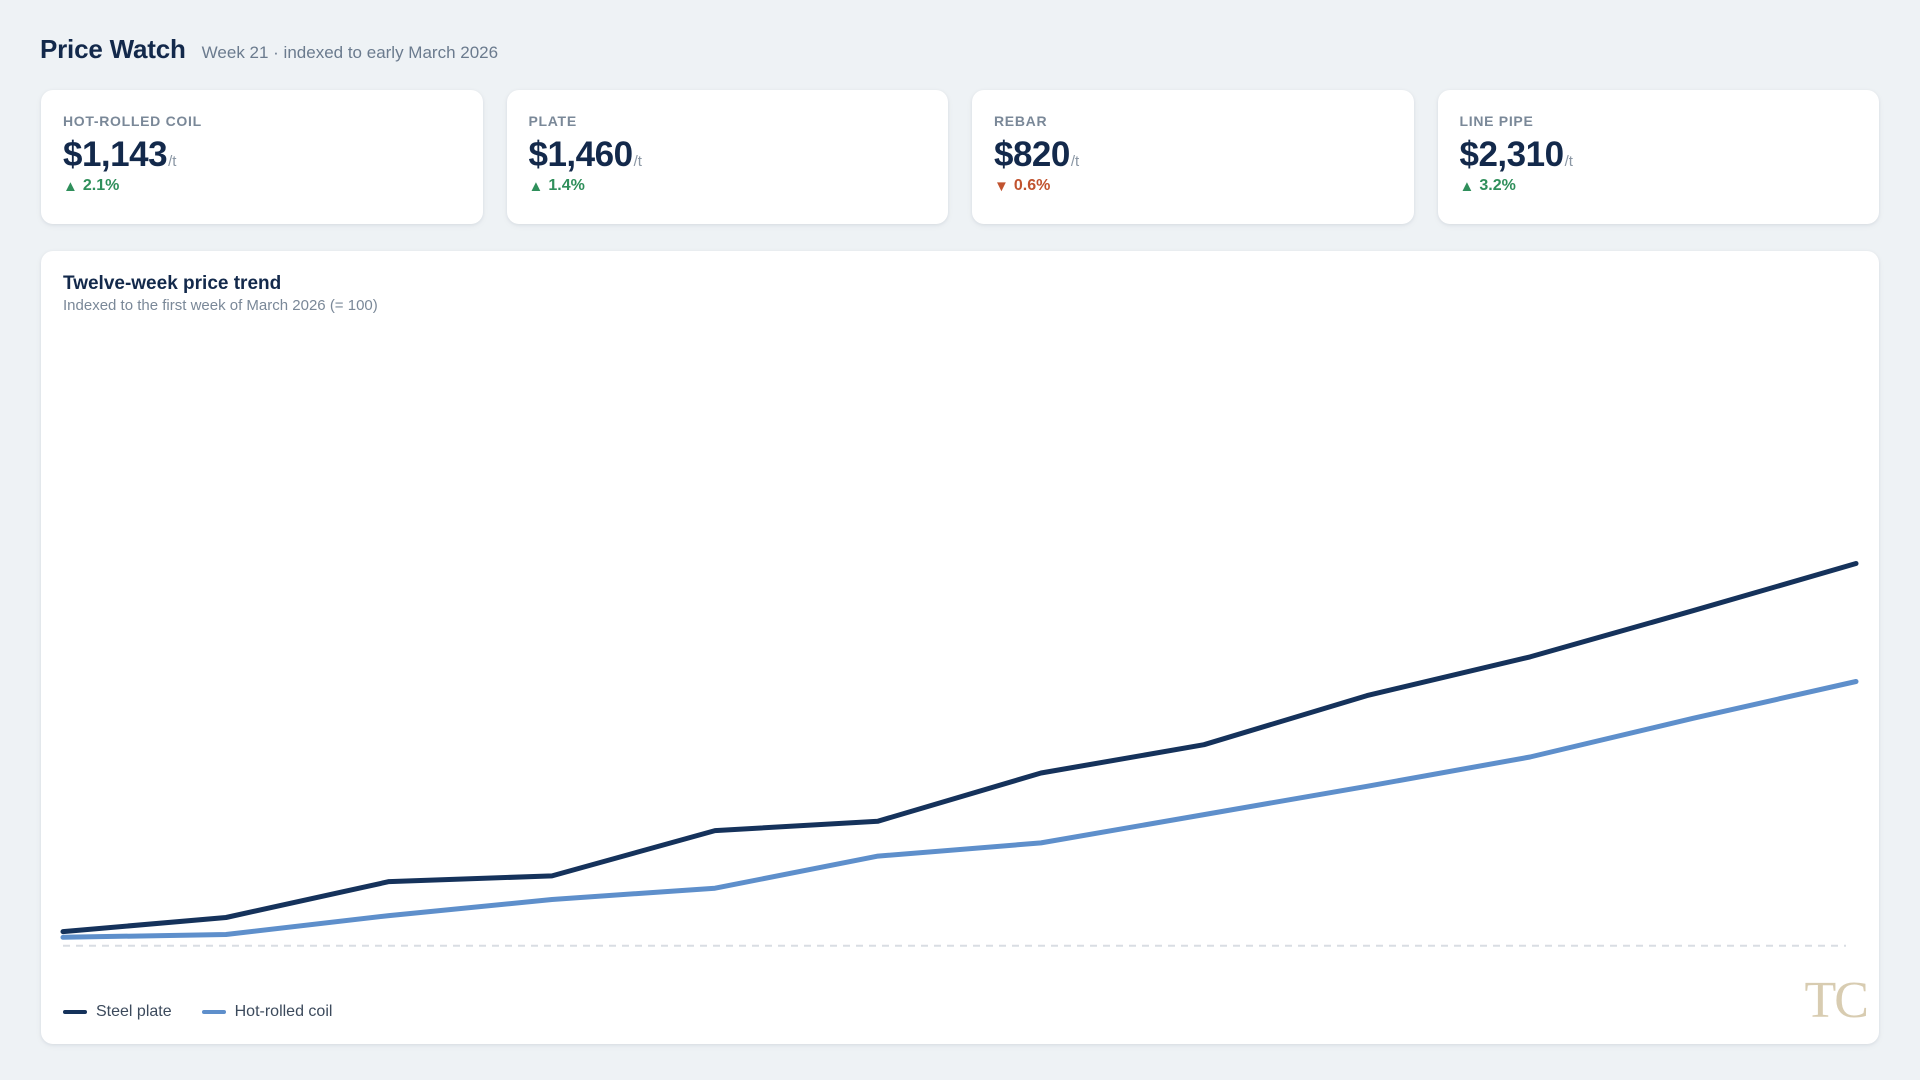 The height and width of the screenshot is (1080, 1920). What do you see at coordinates (262, 186) in the screenshot?
I see `kpi-change: ▲ 2.1%` at bounding box center [262, 186].